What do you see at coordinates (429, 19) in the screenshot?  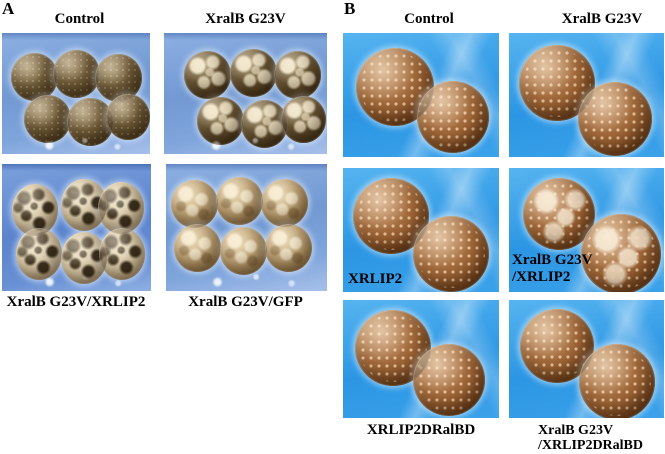 I see `panel-b-header-control: Control` at bounding box center [429, 19].